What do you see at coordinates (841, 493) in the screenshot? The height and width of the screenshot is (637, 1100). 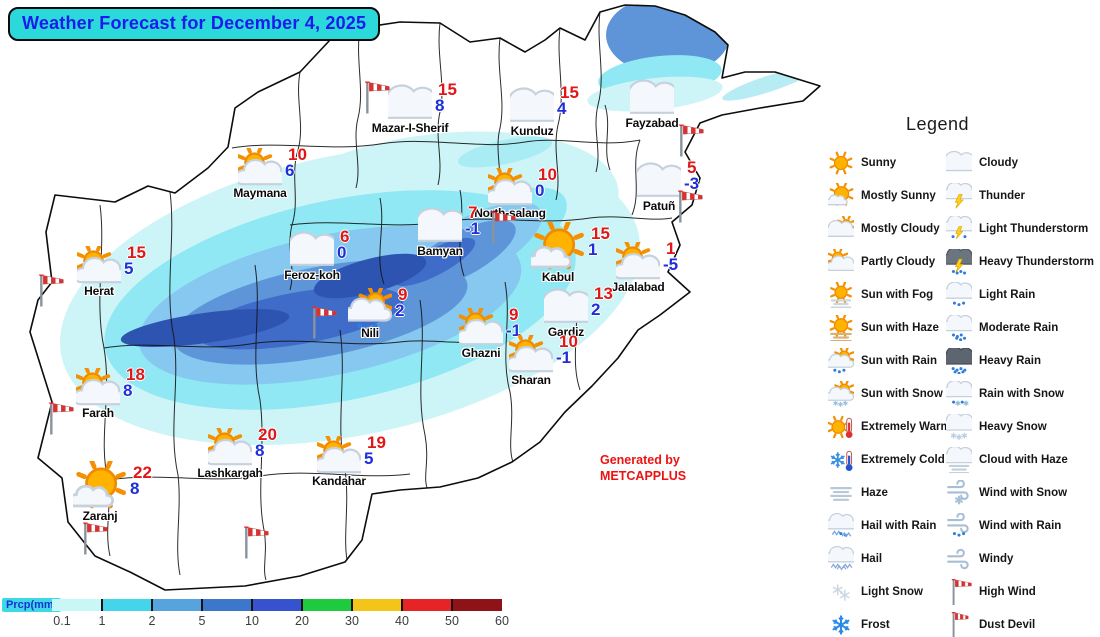 I see `haze-icon` at bounding box center [841, 493].